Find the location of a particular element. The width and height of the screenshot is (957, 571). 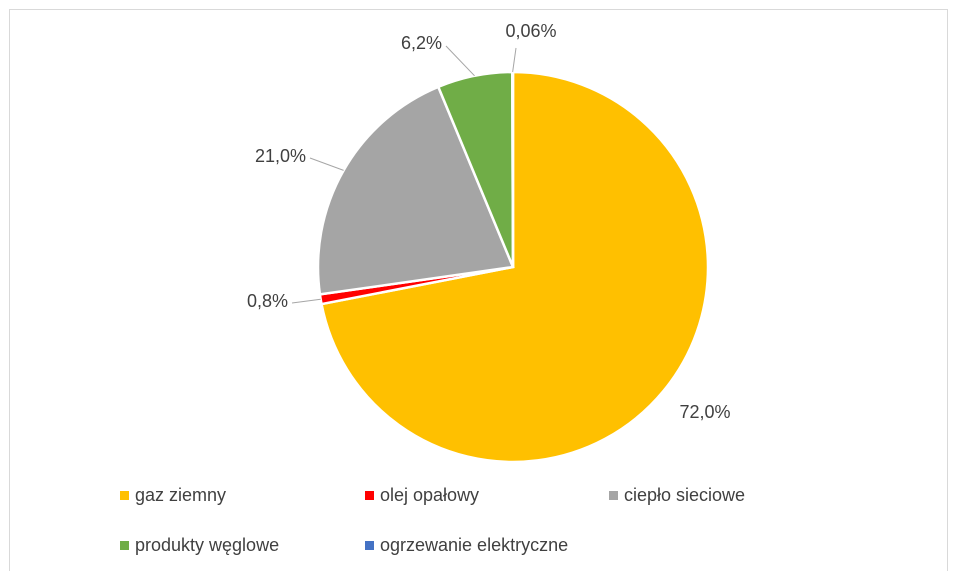

legend-label: ciepło sieciowe is located at coordinates (684, 495).